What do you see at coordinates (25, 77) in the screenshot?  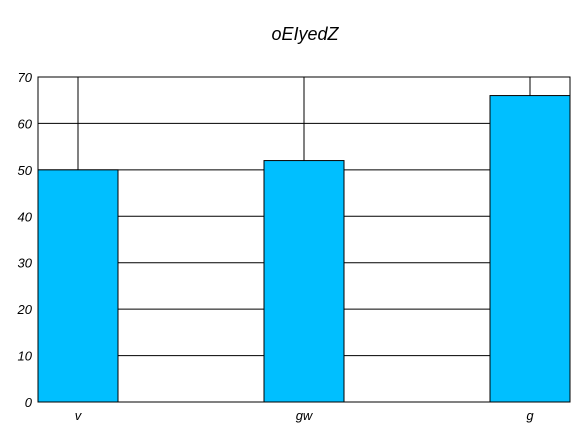 I see `y-tick-label: 70` at bounding box center [25, 77].